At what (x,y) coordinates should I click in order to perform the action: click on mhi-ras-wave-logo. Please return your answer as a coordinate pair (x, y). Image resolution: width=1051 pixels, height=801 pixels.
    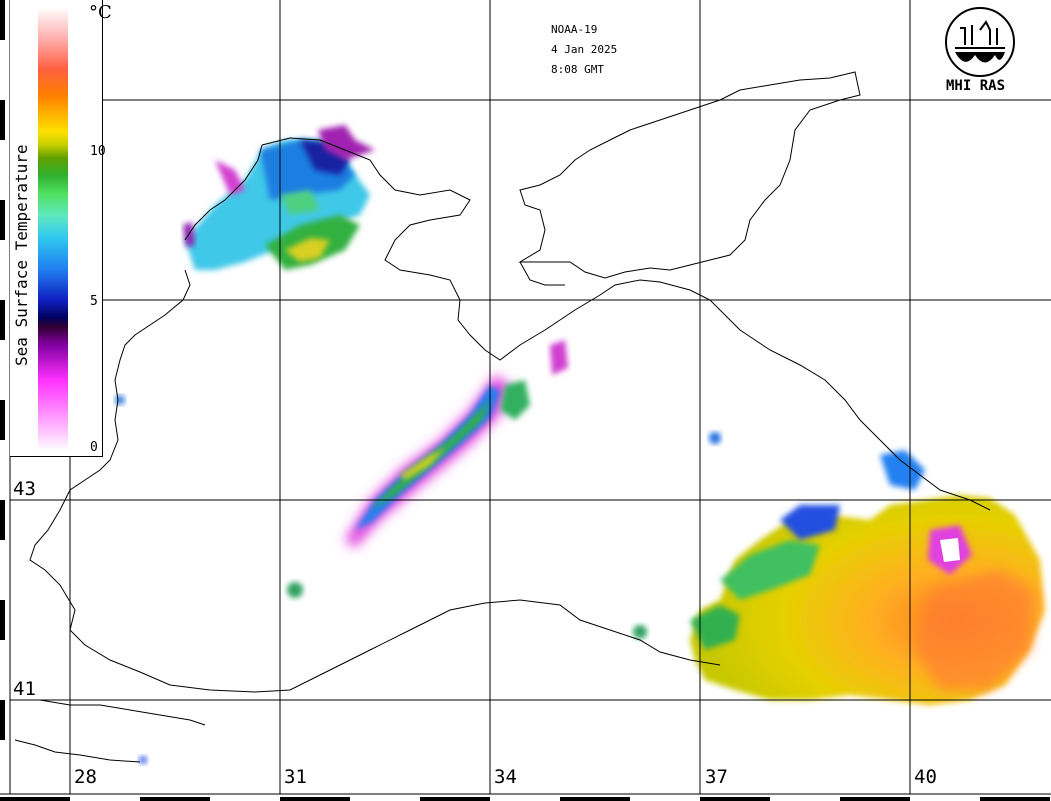
    Looking at the image, I should click on (980, 42).